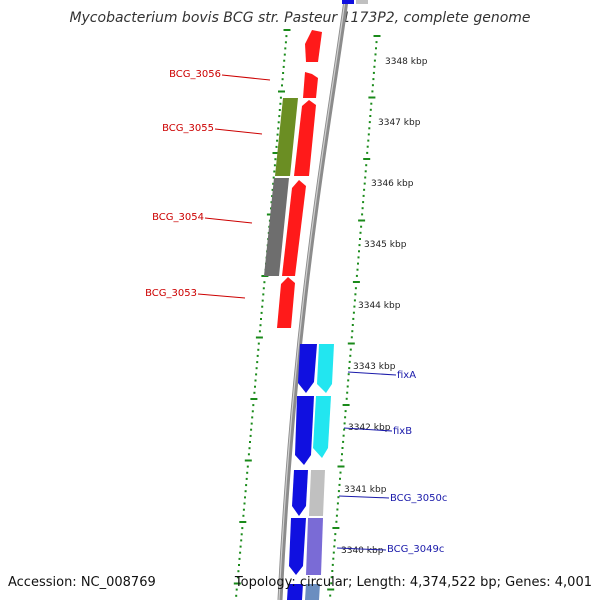 This screenshot has height=600, width=600. Describe the element at coordinates (402, 431) in the screenshot. I see `gene-label: fixB` at that location.